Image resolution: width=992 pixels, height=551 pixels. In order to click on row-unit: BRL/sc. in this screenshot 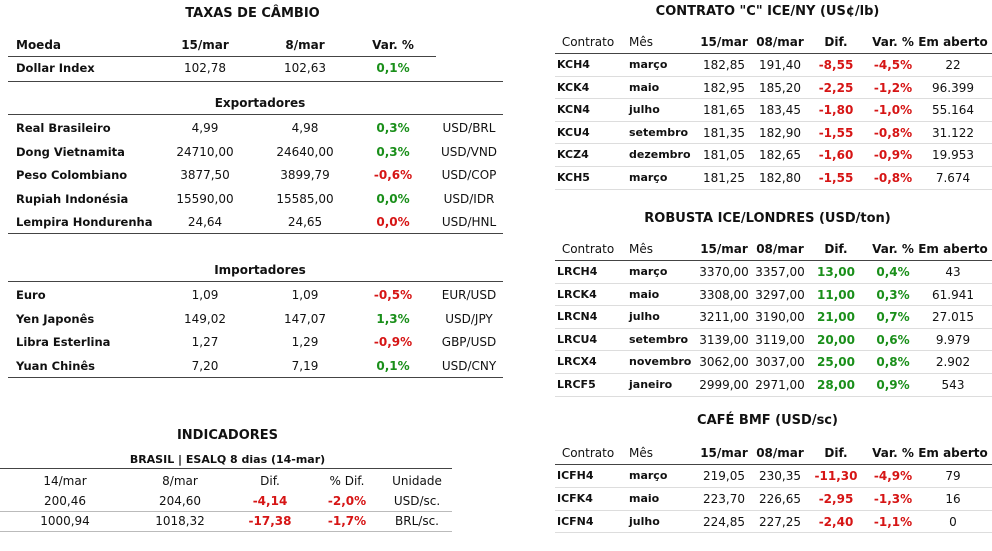, I will do `click(417, 521)`.